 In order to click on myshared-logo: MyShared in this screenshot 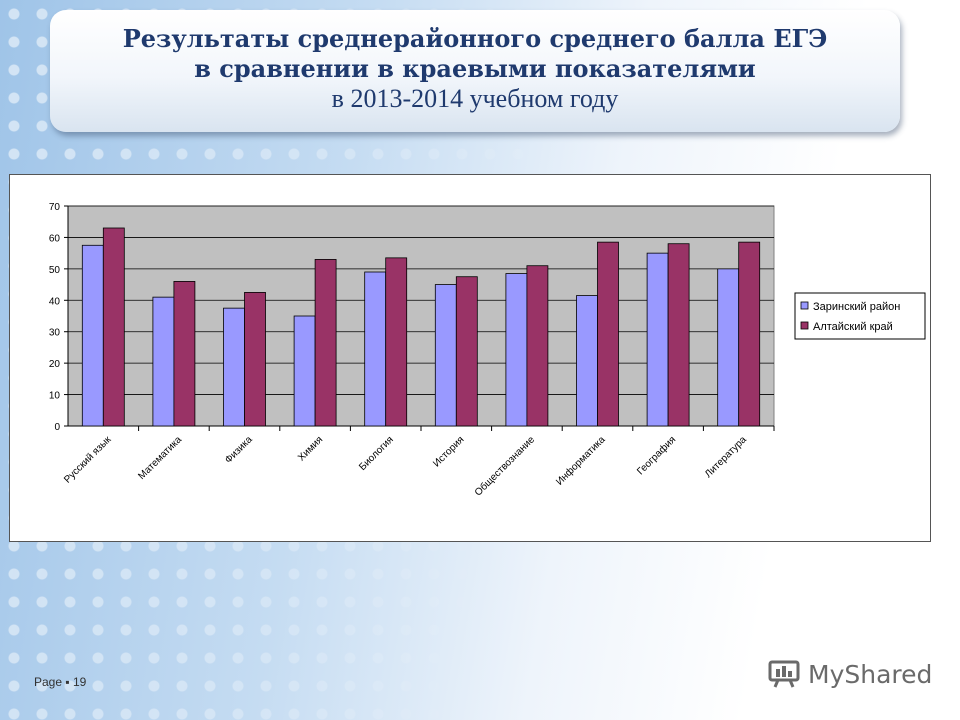, I will do `click(850, 674)`.